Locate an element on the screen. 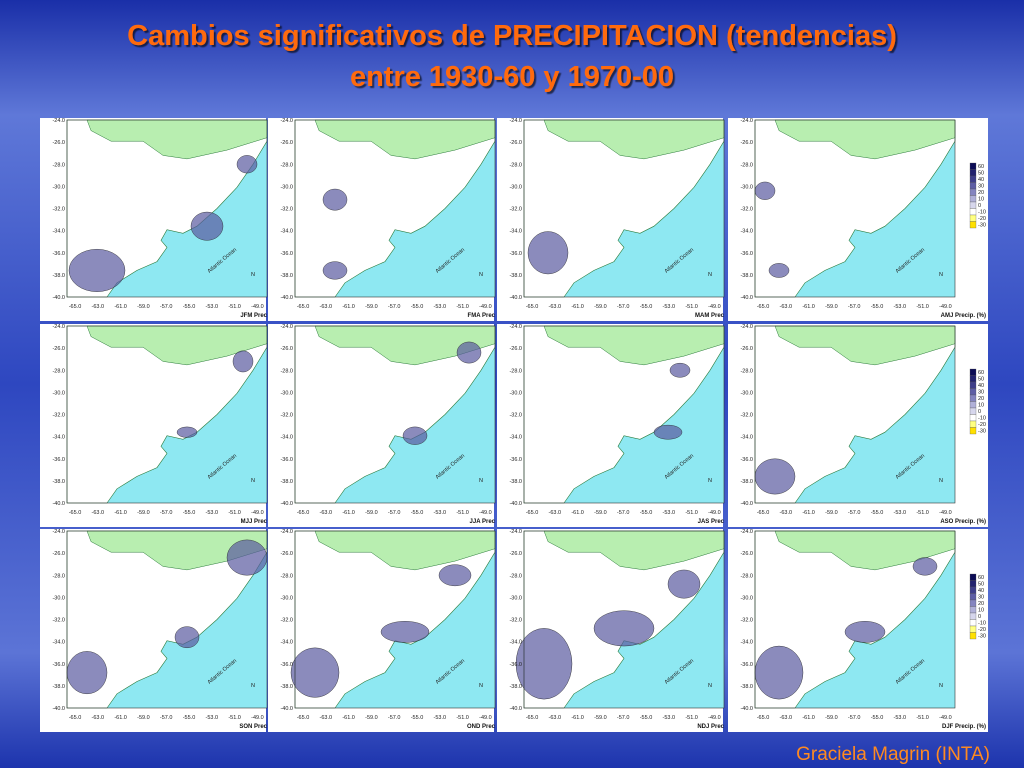 This screenshot has height=768, width=1024. panel-label: FMA Prec is located at coordinates (482, 316).